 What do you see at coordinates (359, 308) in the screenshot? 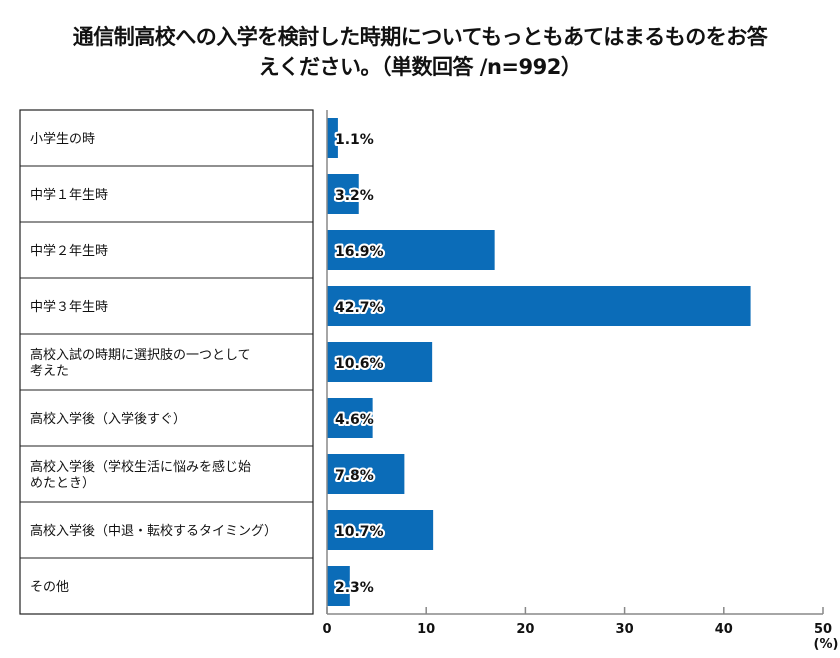
I see `value-label: 42.7%` at bounding box center [359, 308].